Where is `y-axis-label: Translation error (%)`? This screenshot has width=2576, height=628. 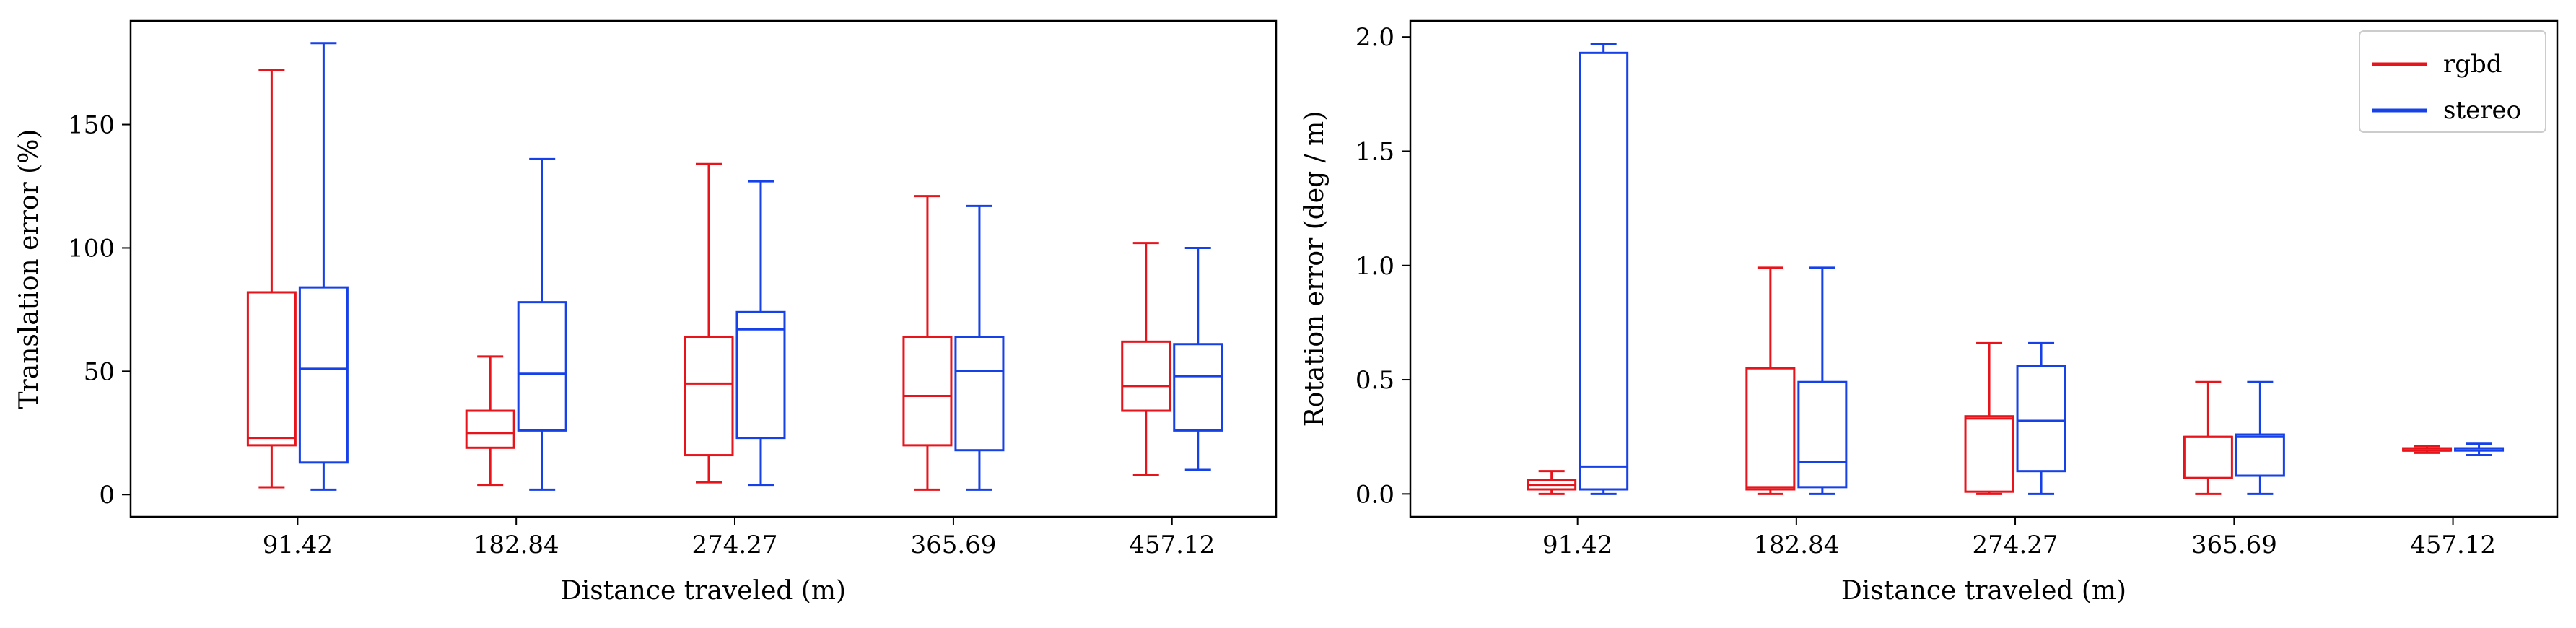 y-axis-label: Translation error (%) is located at coordinates (29, 269).